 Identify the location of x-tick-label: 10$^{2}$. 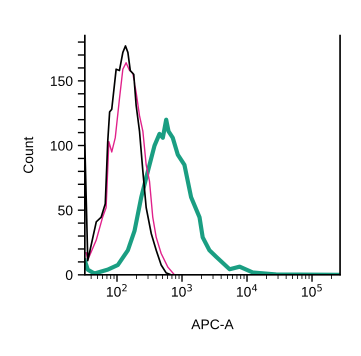
(116, 290).